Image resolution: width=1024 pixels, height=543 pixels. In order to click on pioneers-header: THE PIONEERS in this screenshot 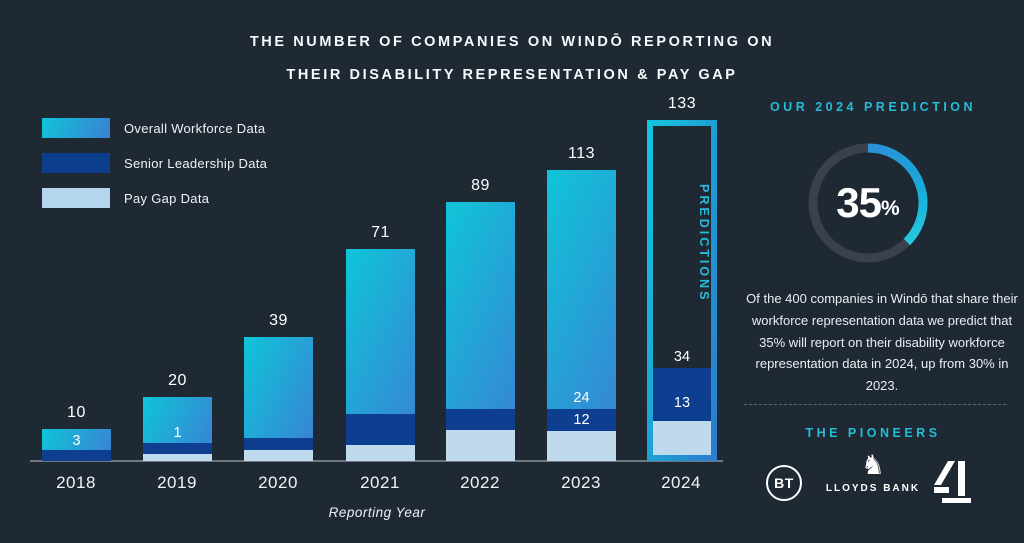, I will do `click(873, 433)`.